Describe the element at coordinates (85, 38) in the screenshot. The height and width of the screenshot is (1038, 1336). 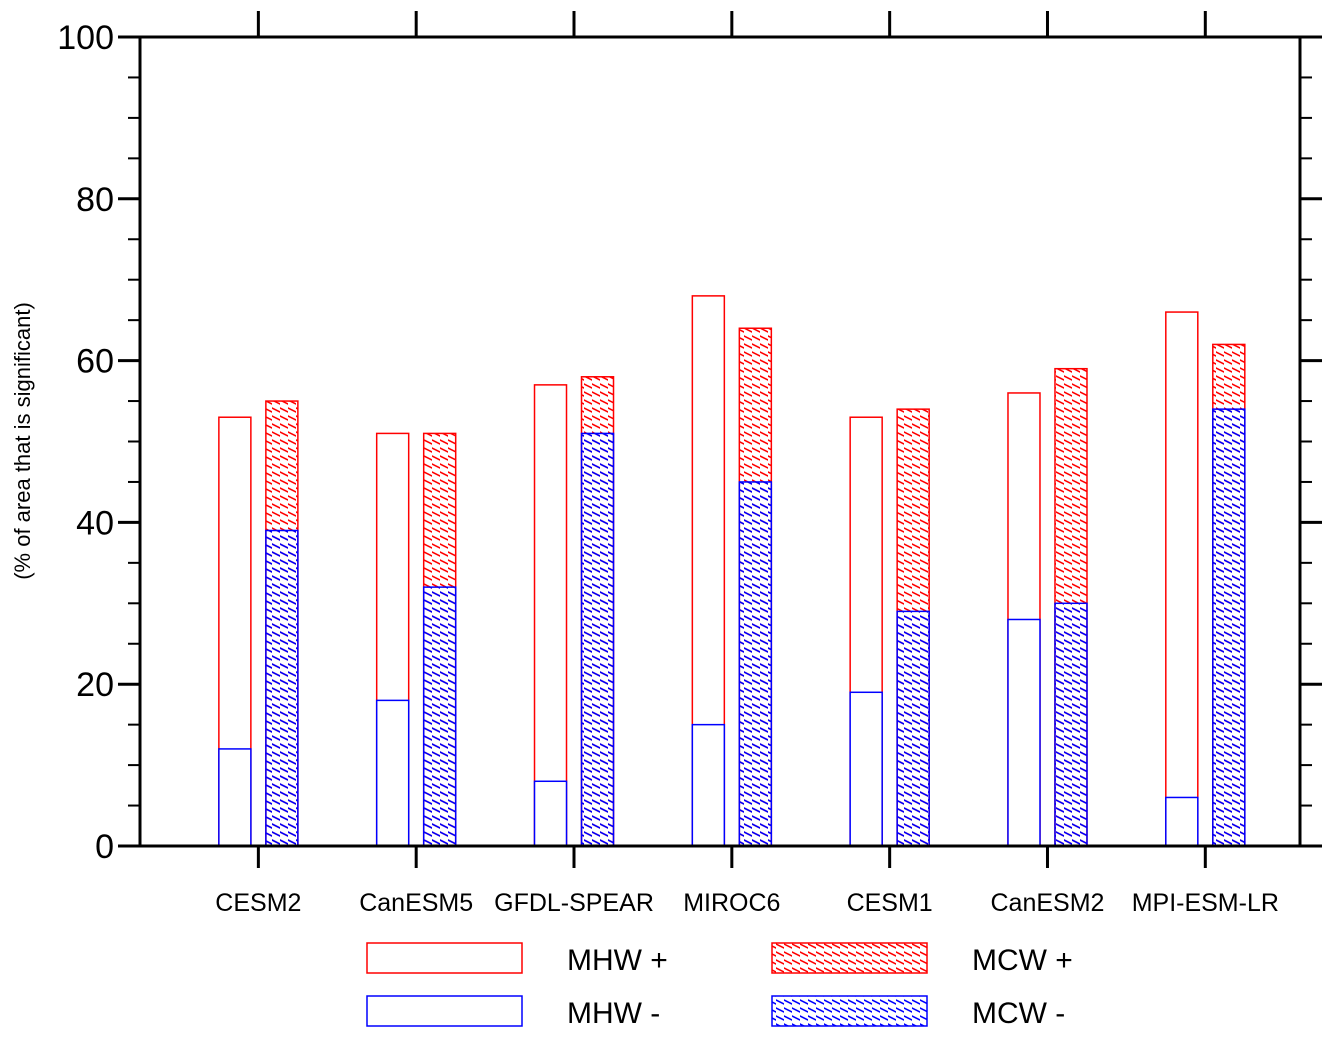
I see `y-tick-label: 100` at that location.